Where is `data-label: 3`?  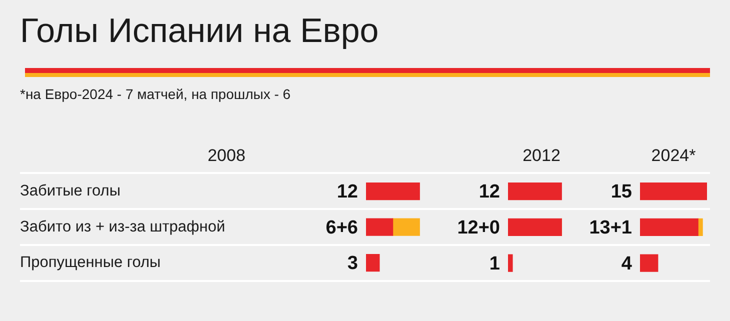
data-label: 3 is located at coordinates (352, 263).